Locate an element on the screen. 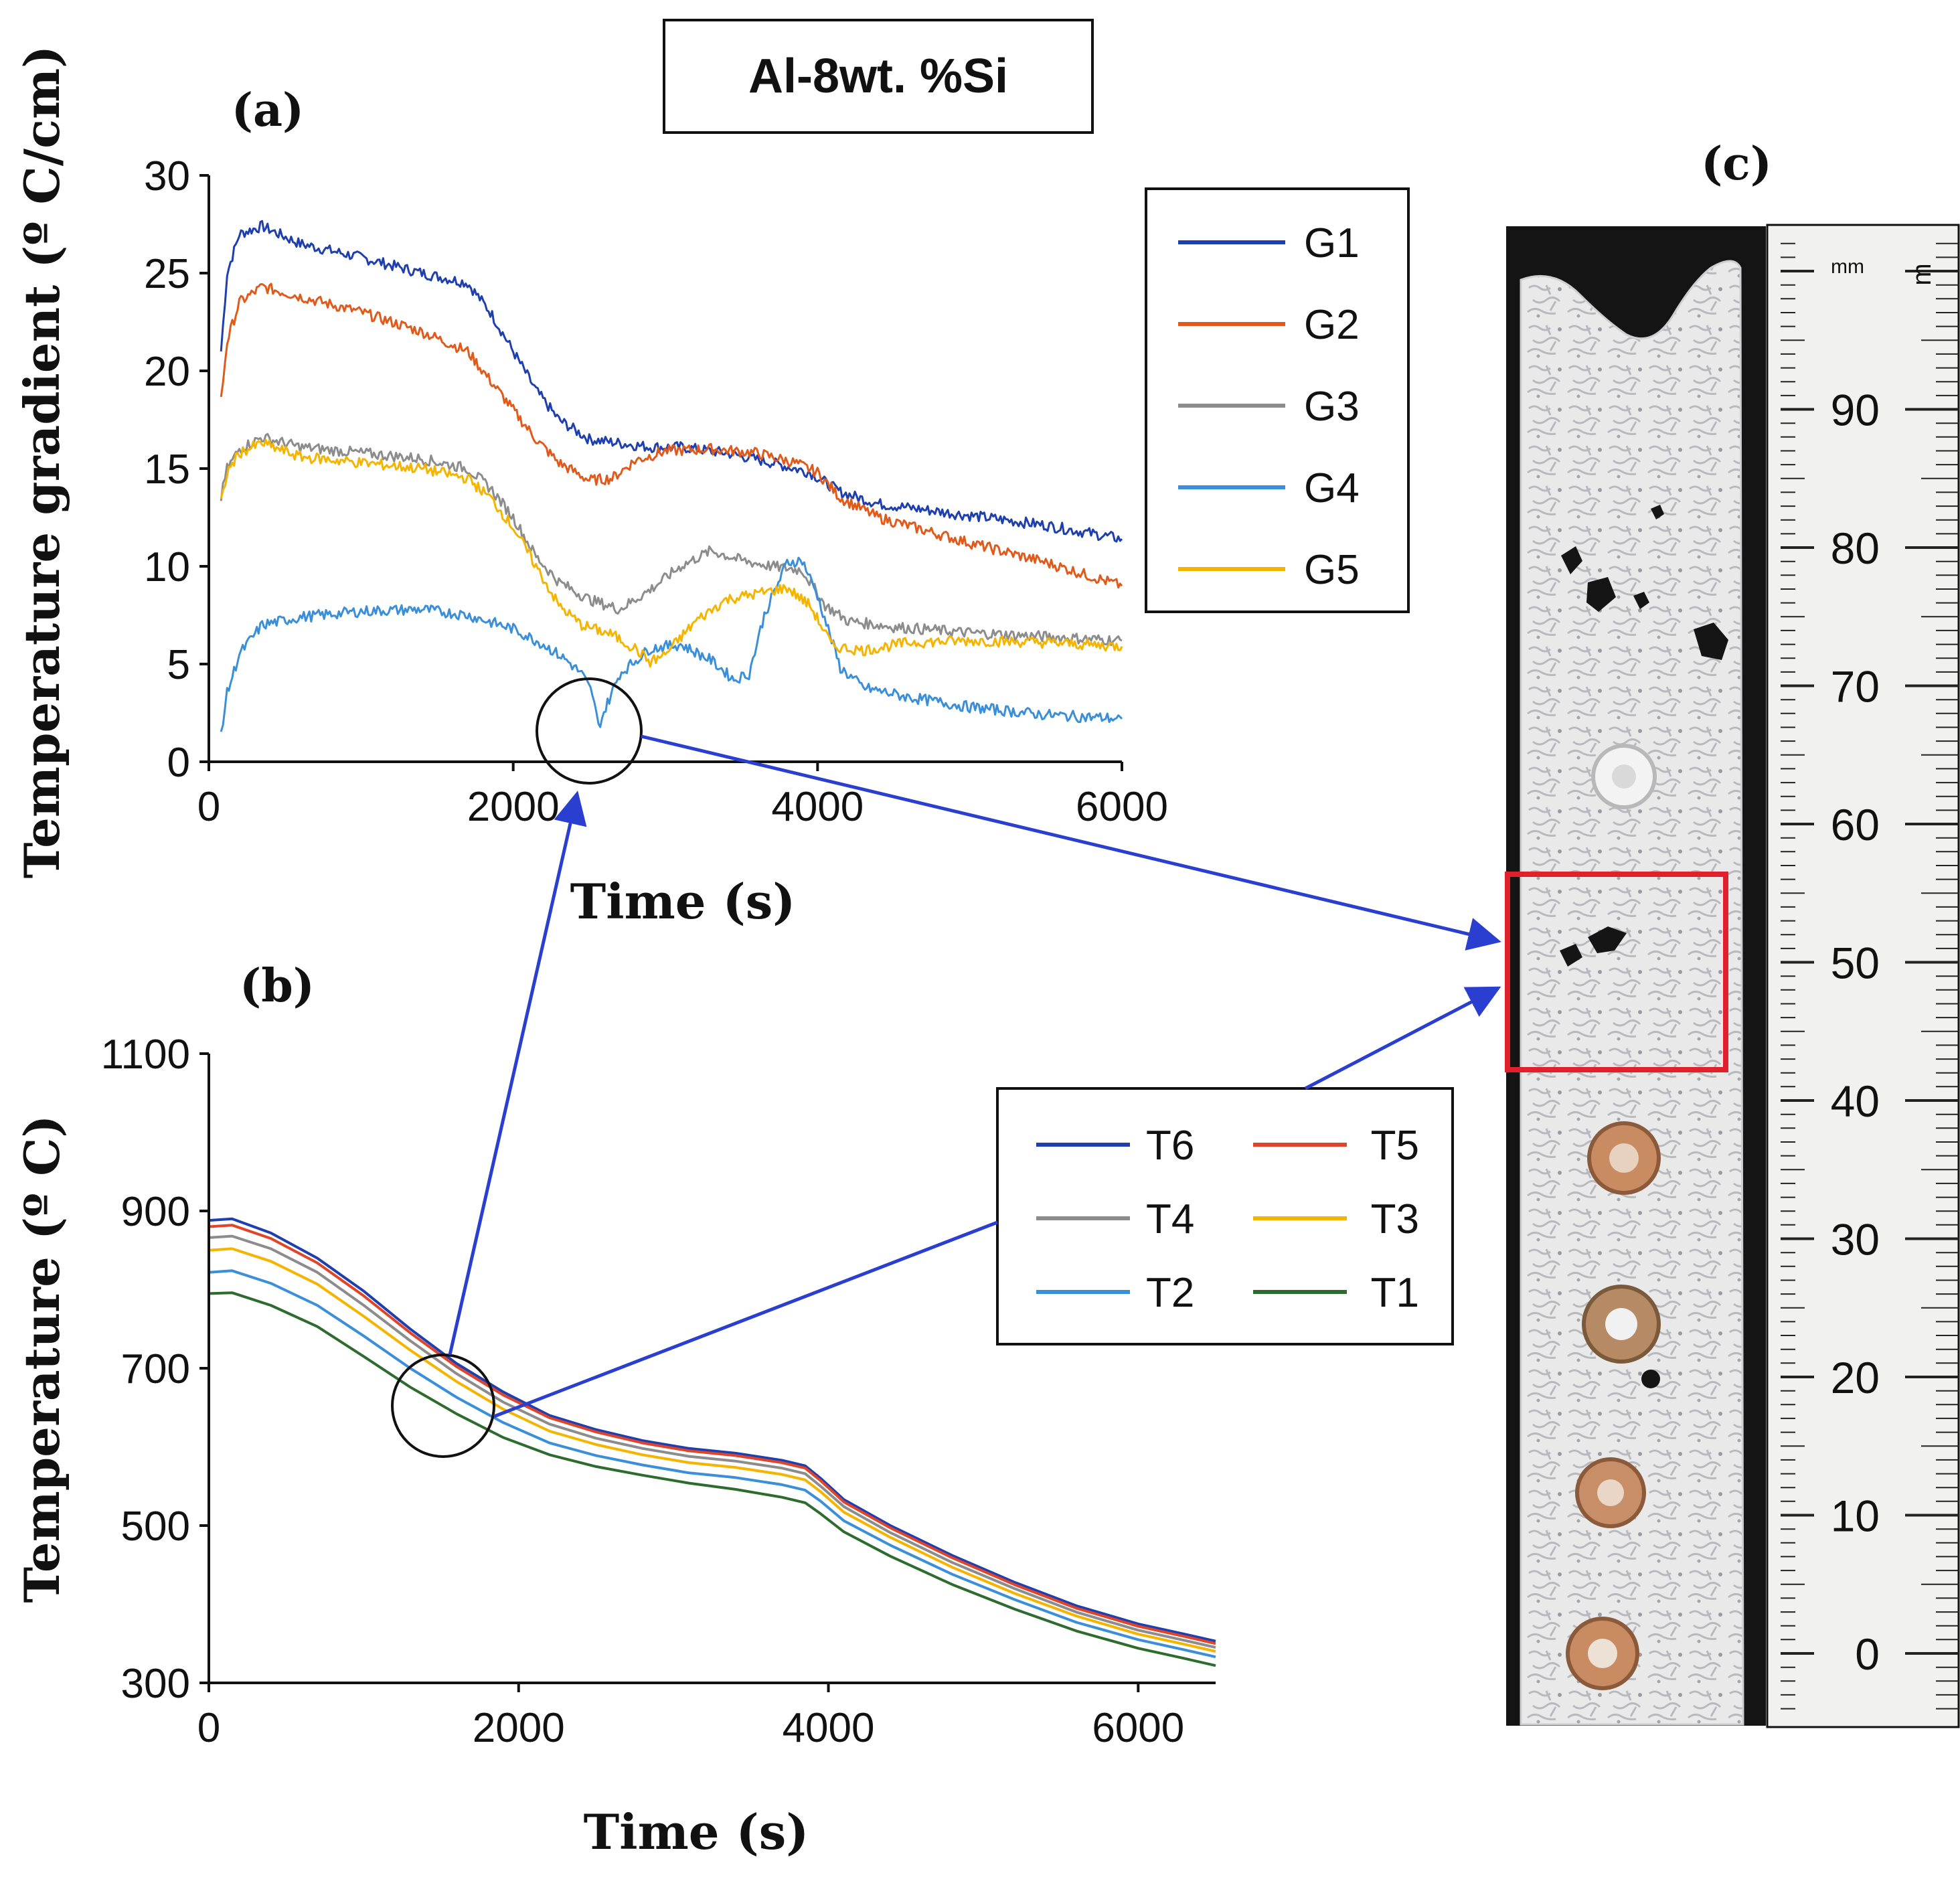  b-y-tick-label: 1100 is located at coordinates (145, 1055).